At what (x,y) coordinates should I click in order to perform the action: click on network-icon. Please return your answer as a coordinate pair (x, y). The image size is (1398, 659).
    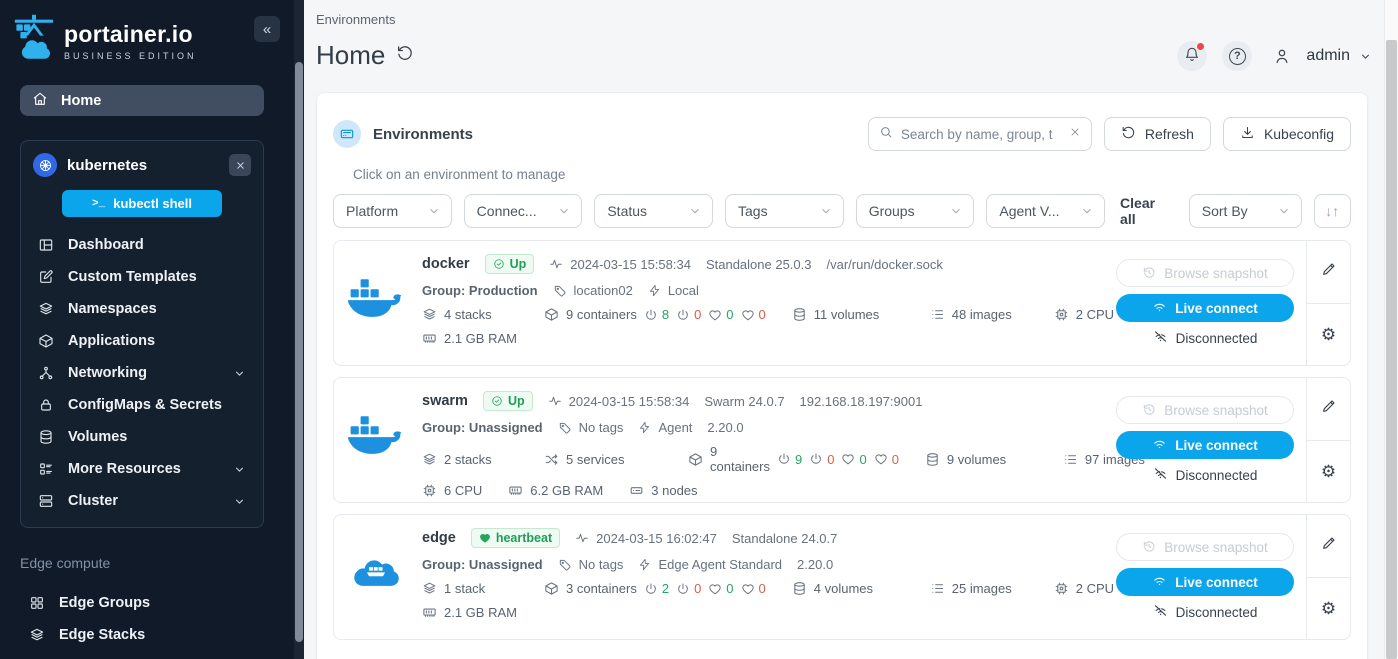
    Looking at the image, I should click on (46, 373).